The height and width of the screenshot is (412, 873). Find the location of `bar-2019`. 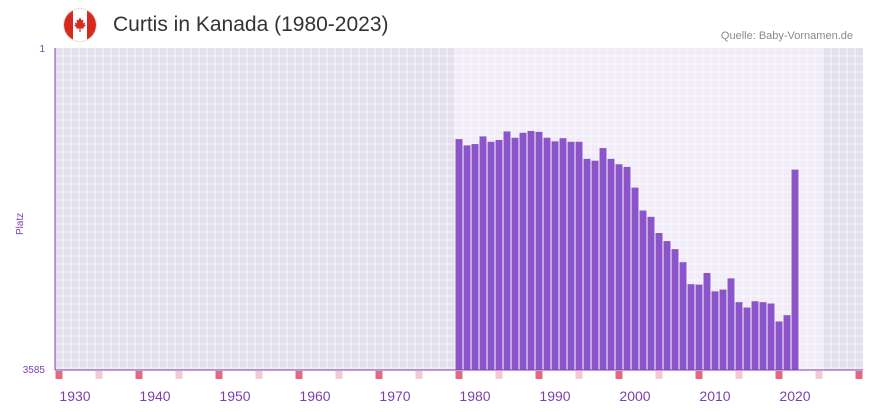

bar-2019 is located at coordinates (787, 342).